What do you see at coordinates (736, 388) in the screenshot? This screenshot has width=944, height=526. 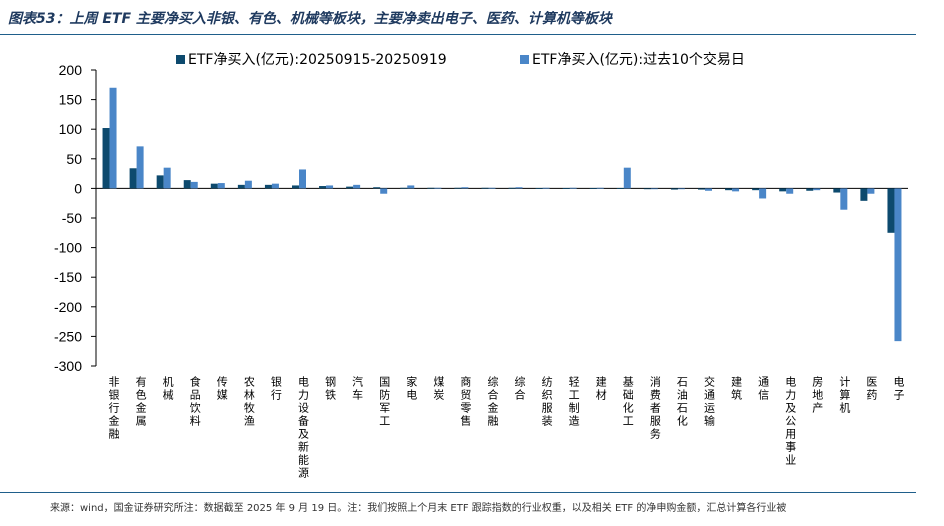 I see `x-category-label: 建筑` at bounding box center [736, 388].